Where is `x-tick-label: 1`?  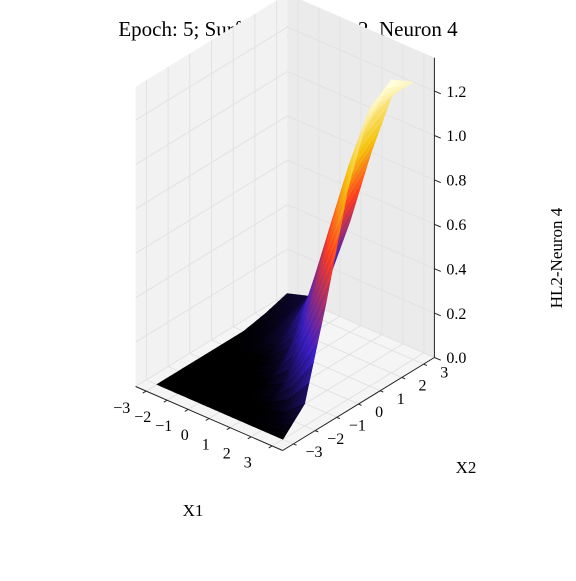
x-tick-label: 1 is located at coordinates (206, 444).